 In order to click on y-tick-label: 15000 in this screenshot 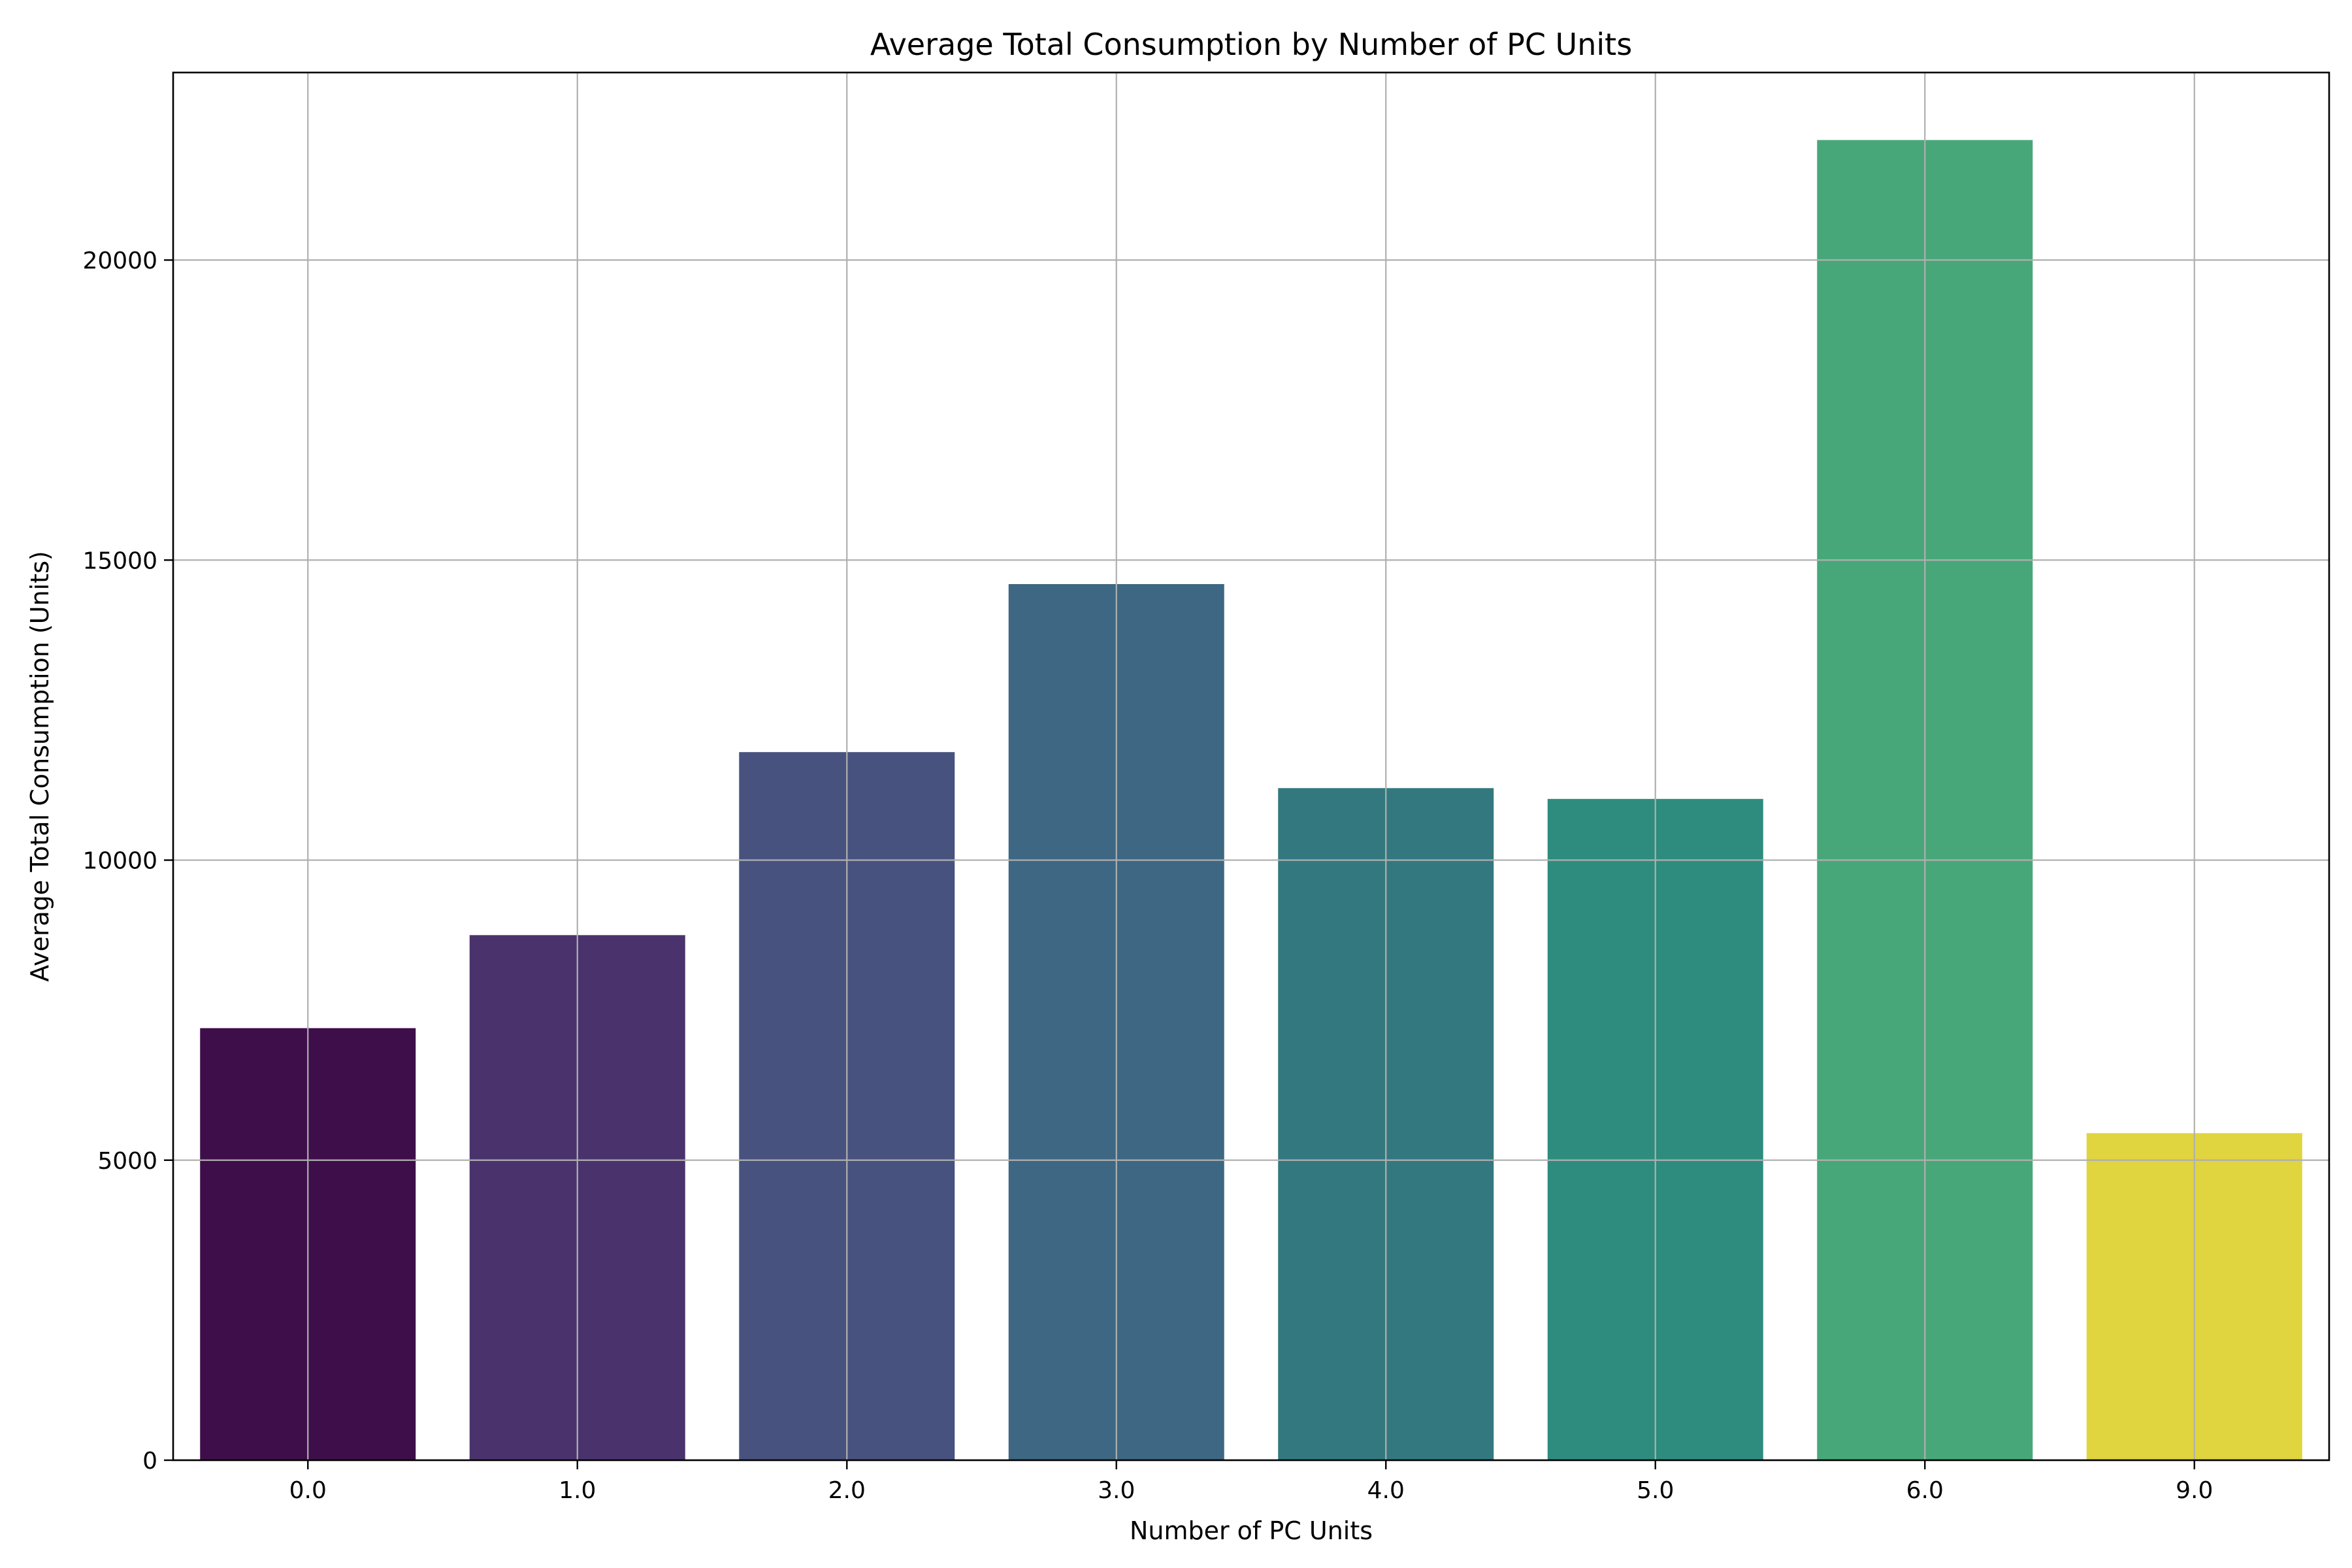, I will do `click(119, 560)`.